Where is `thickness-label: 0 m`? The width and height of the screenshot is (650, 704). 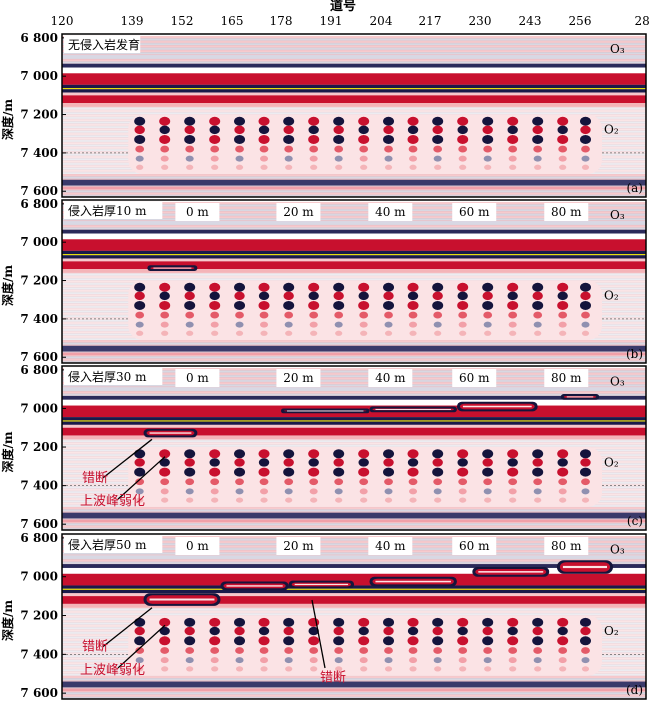
thickness-label: 0 m is located at coordinates (197, 378).